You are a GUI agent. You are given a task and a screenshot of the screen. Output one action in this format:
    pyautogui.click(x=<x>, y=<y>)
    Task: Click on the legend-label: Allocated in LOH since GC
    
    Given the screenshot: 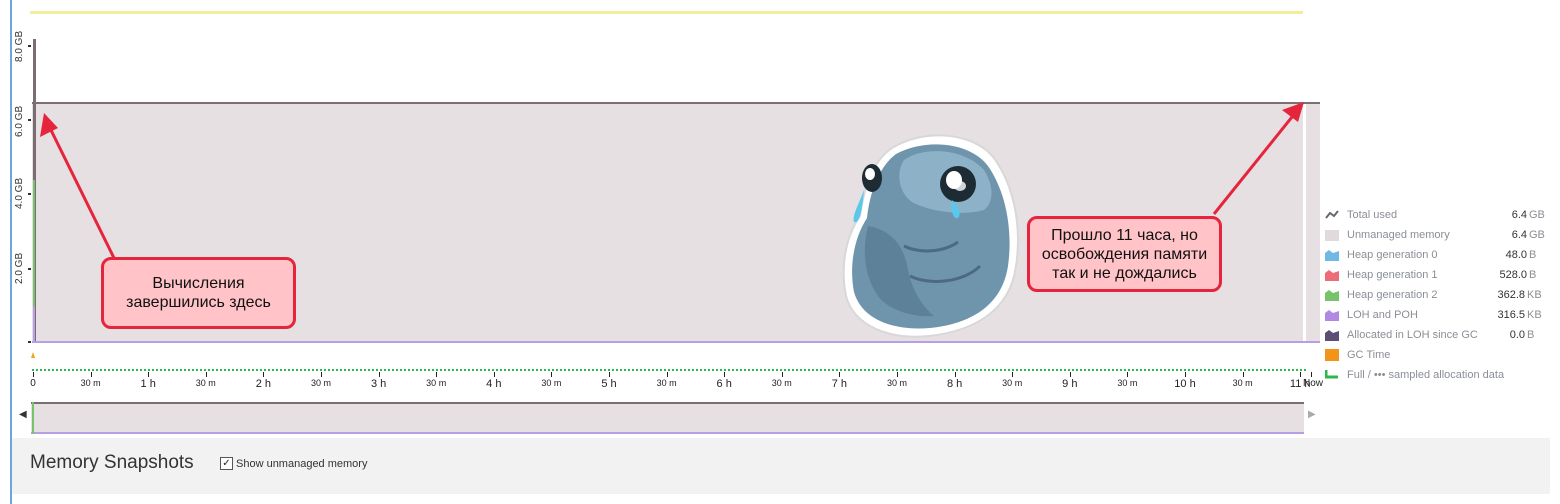 What is the action you would take?
    pyautogui.click(x=1412, y=335)
    